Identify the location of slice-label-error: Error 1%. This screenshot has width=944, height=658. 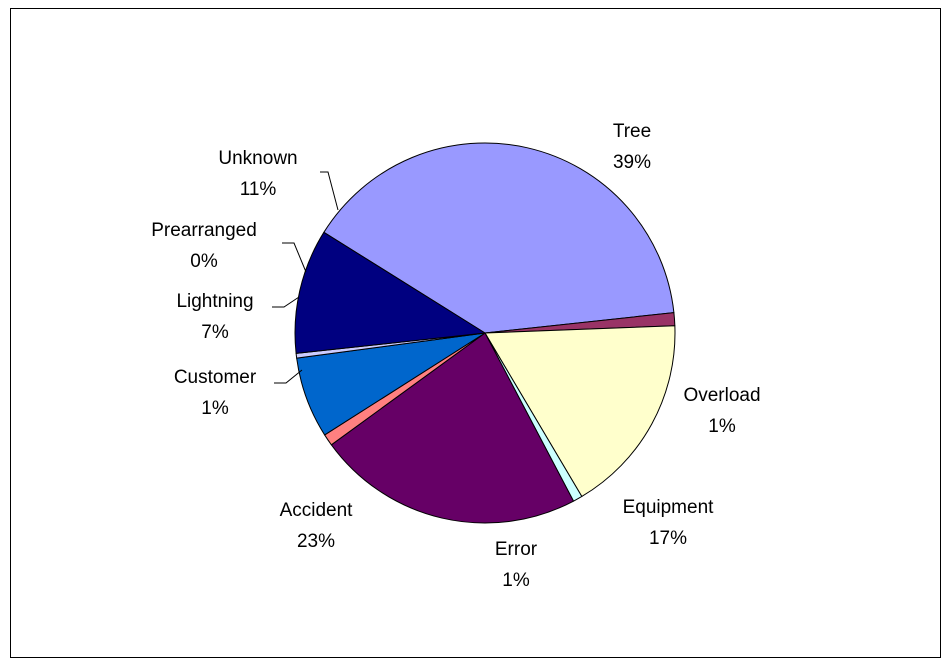
(516, 565).